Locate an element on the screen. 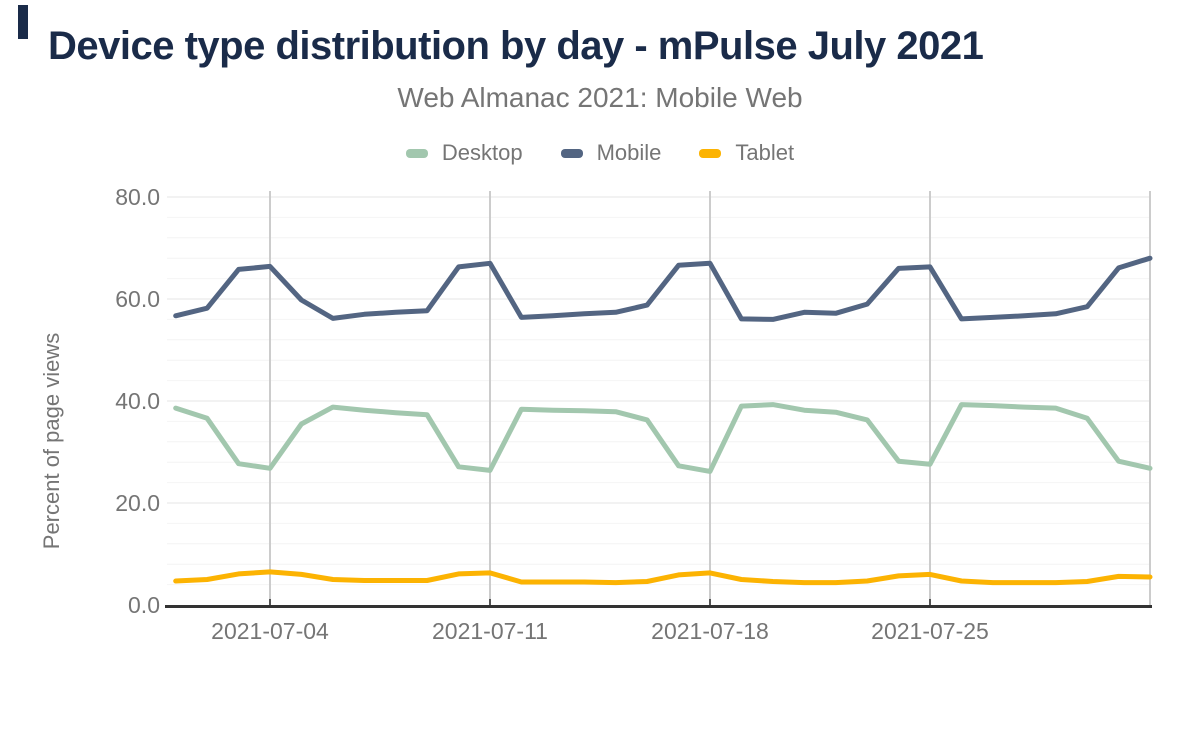 The image size is (1200, 742). legend-item-tablet: Tablet is located at coordinates (746, 153).